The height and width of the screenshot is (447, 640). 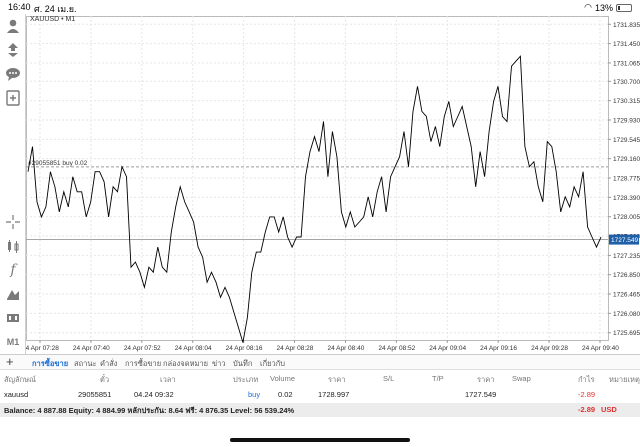 I want to click on y-tick-label: 1729.160, so click(x=626, y=159).